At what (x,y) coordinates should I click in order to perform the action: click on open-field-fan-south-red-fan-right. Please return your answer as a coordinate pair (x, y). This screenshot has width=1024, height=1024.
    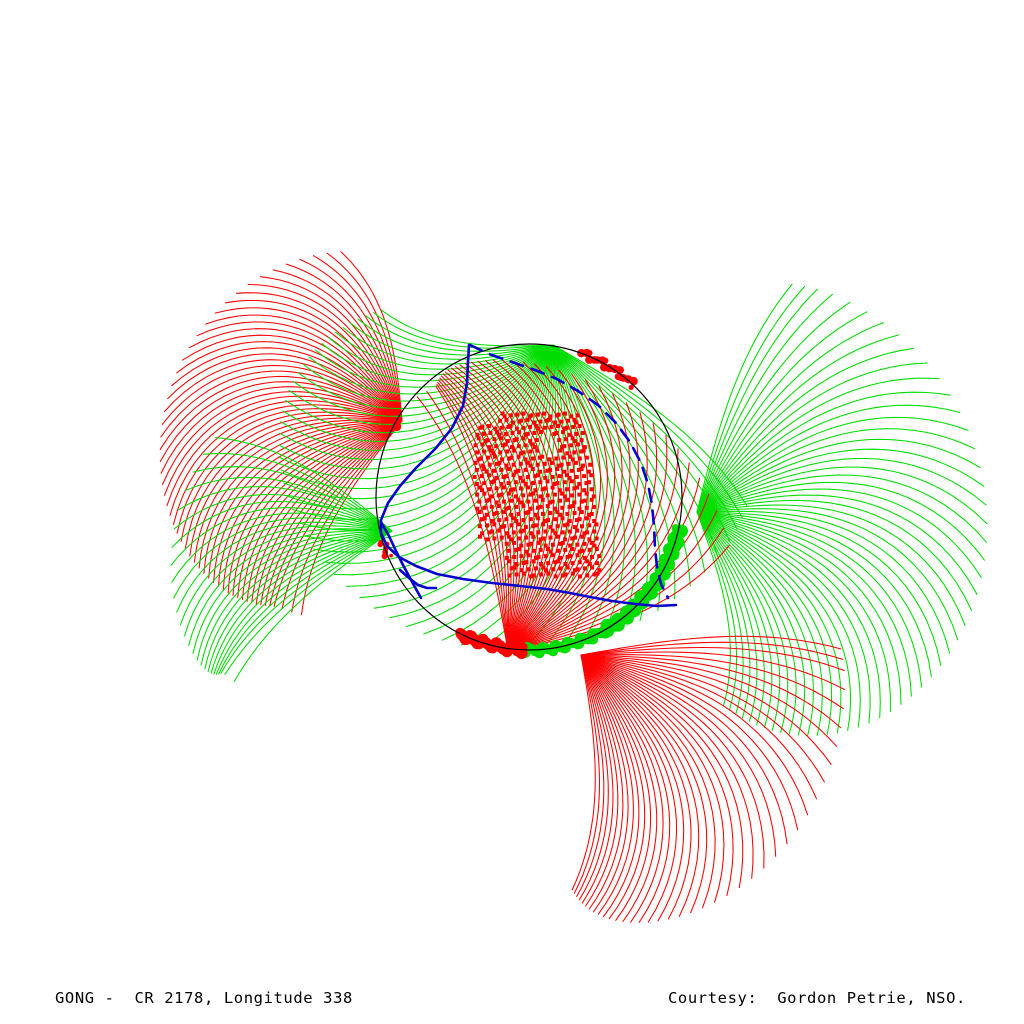
    Looking at the image, I should click on (708, 779).